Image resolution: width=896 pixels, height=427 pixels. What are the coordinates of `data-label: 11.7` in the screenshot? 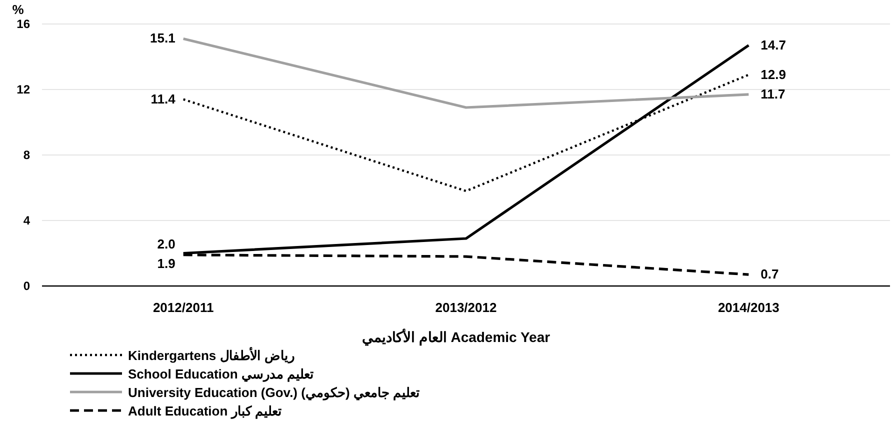 It's located at (773, 94).